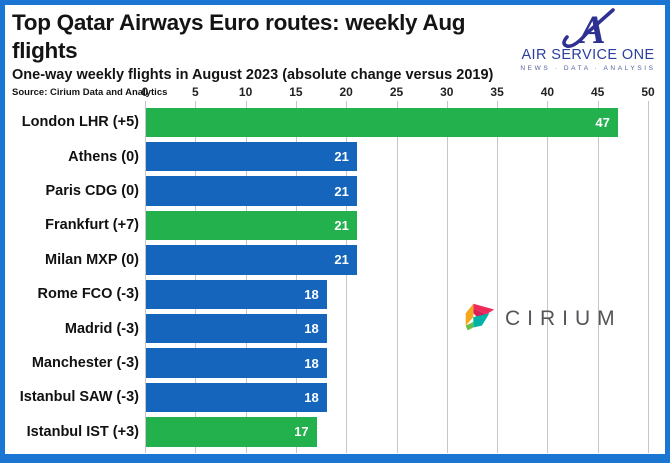  I want to click on category-label: Istanbul IST (+3), so click(82, 431).